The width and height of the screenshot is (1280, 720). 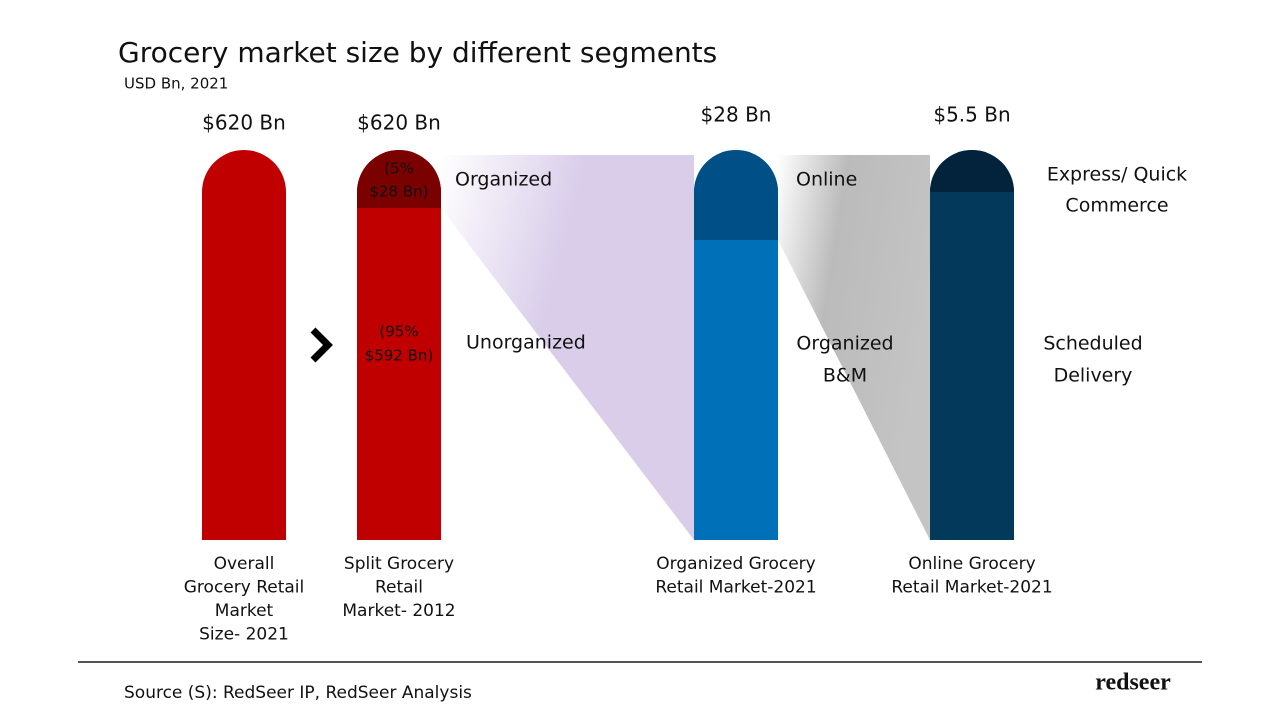 What do you see at coordinates (971, 564) in the screenshot?
I see `caption: Online Grocery` at bounding box center [971, 564].